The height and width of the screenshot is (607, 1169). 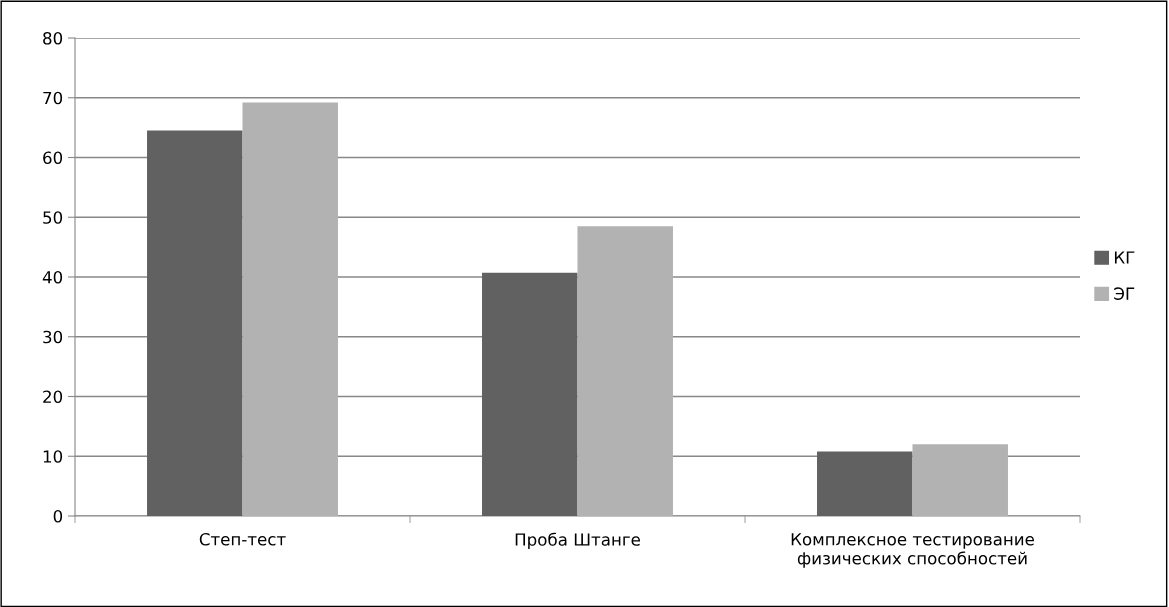 I want to click on x-tick-label: Степ-тест, so click(x=242, y=539).